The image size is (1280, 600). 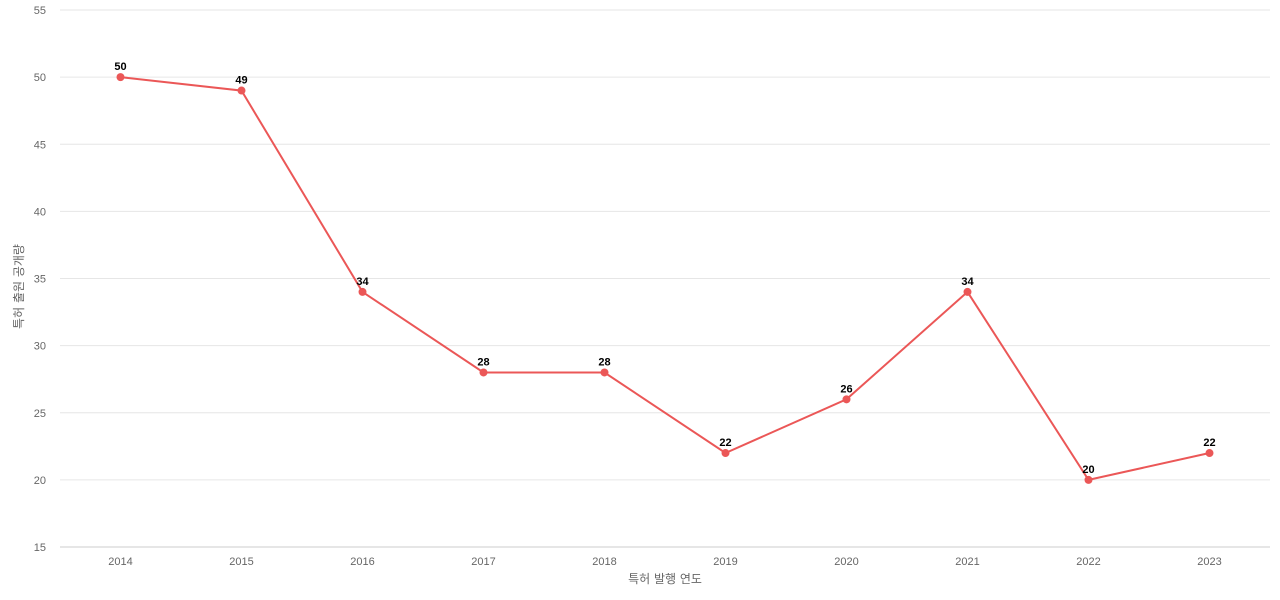 I want to click on x-tick-label: 2022, so click(x=1088, y=562).